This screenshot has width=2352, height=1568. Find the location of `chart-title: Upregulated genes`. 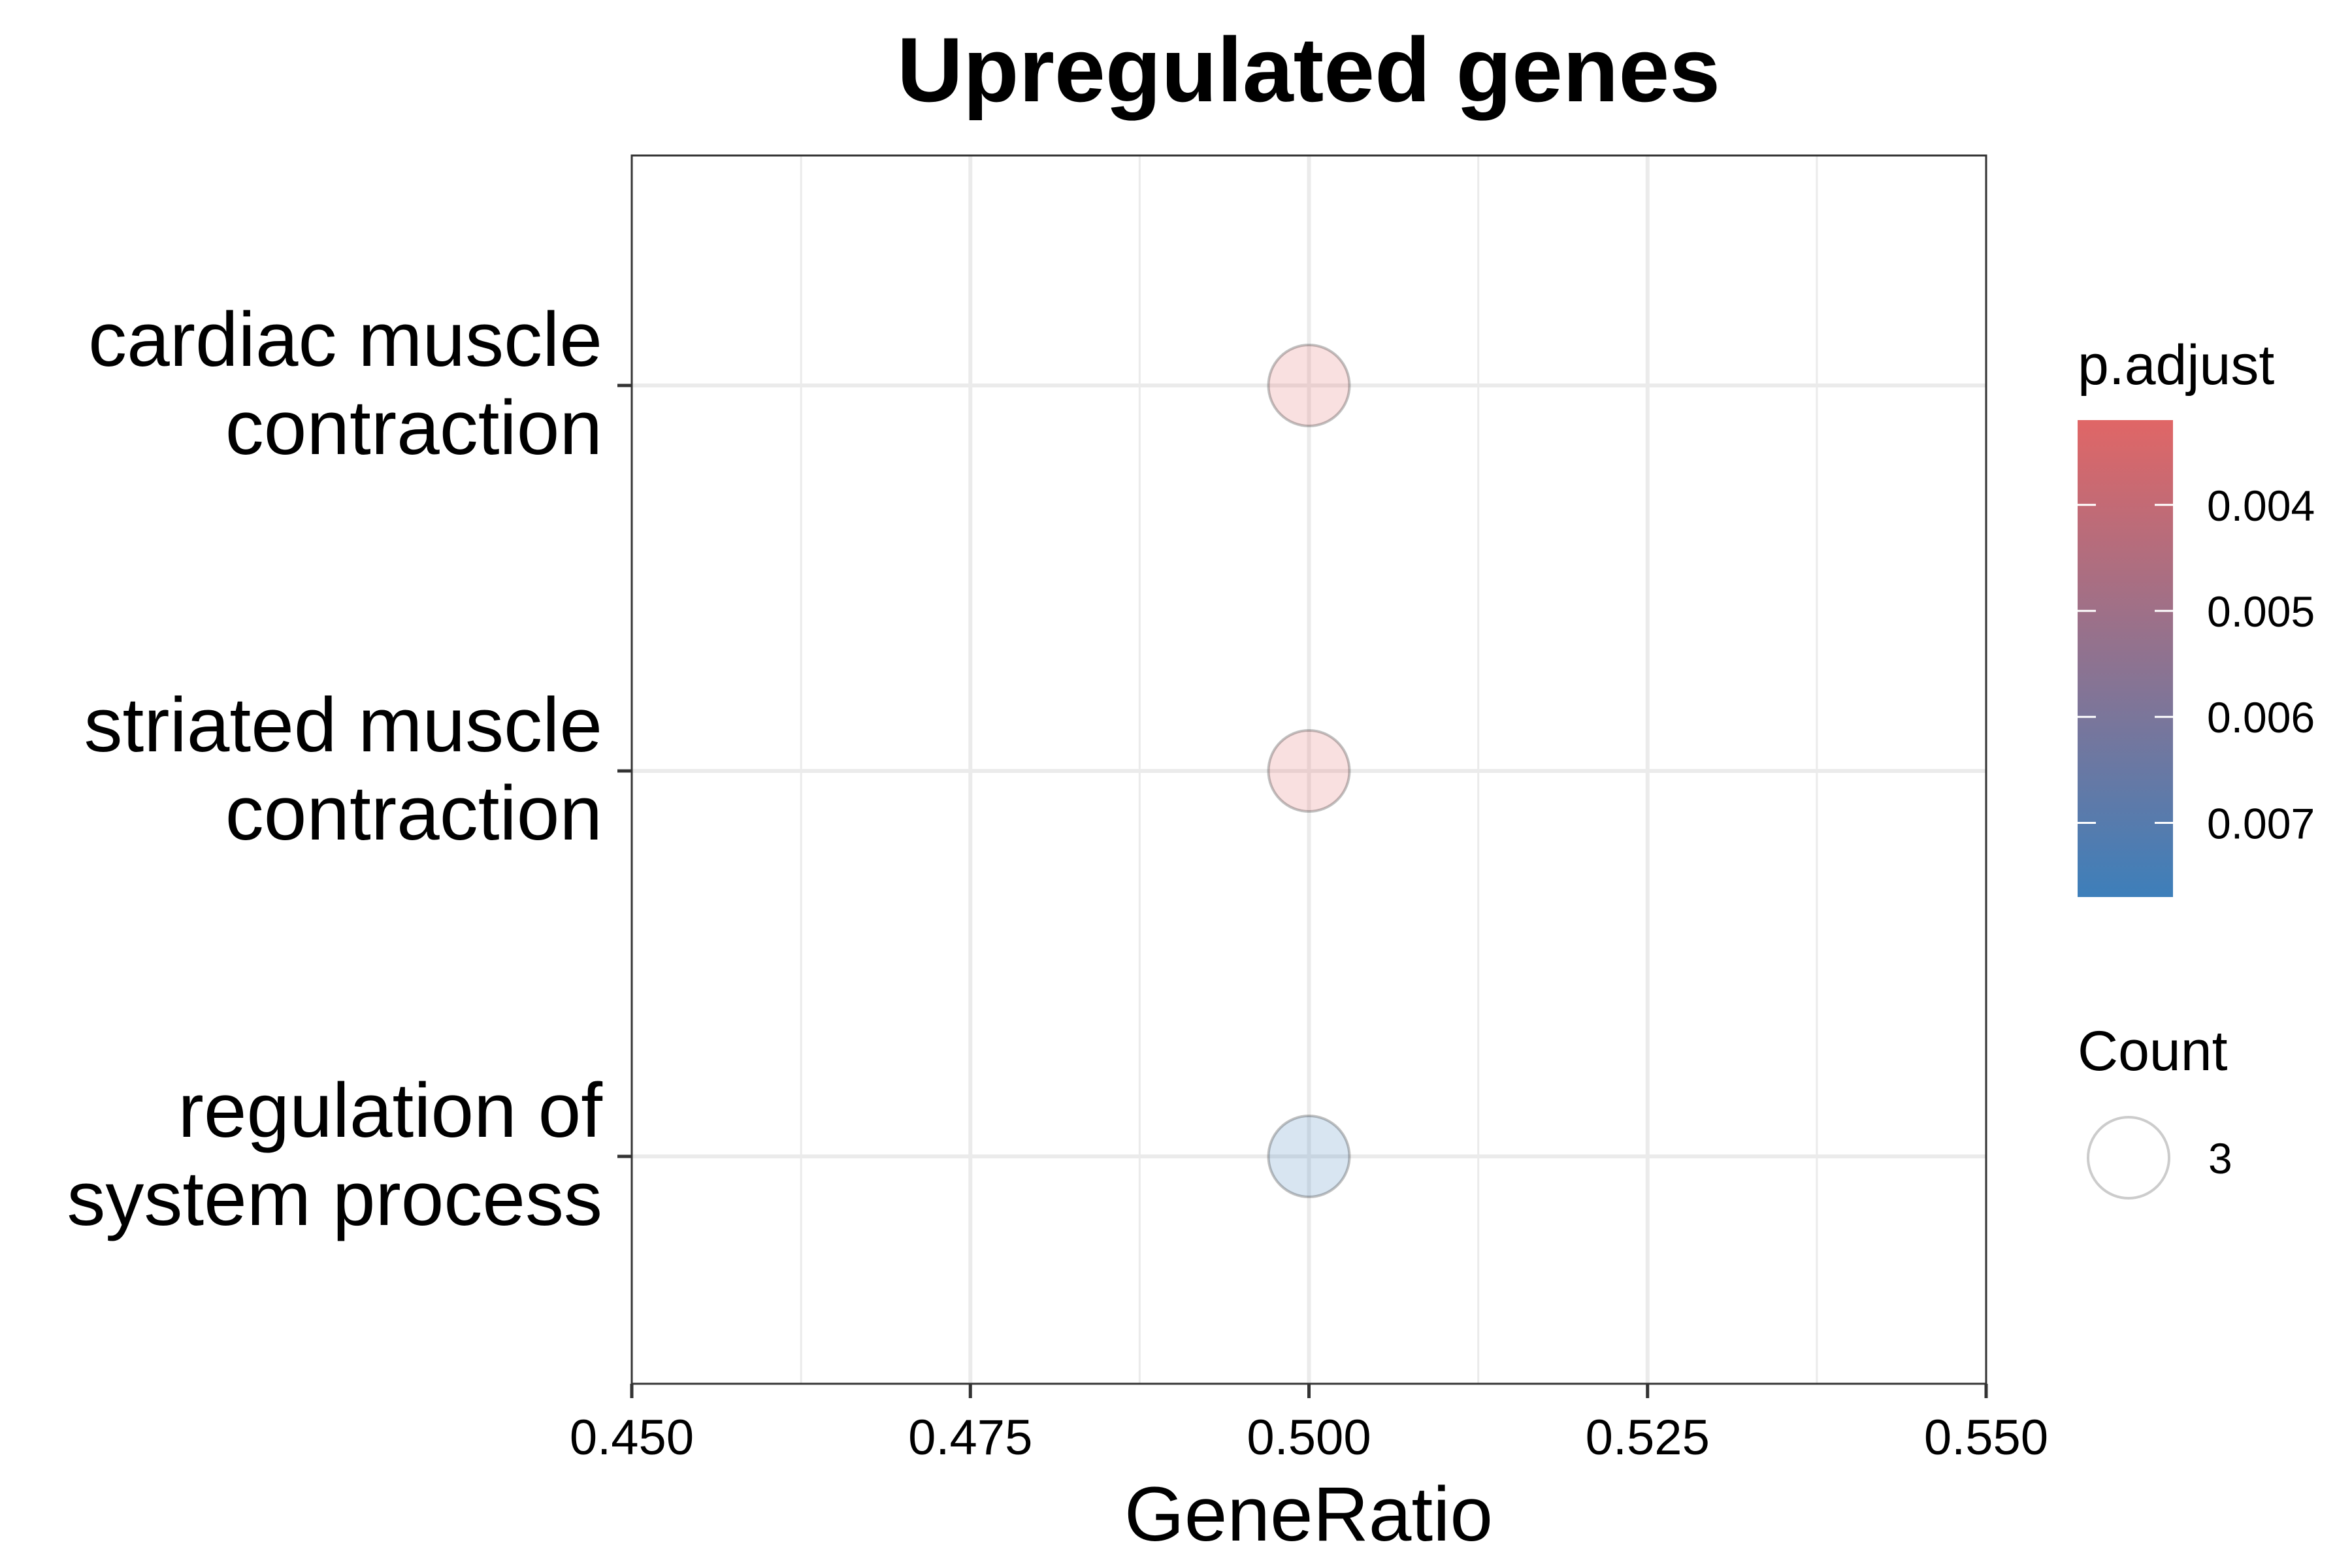

chart-title: Upregulated genes is located at coordinates (1308, 69).